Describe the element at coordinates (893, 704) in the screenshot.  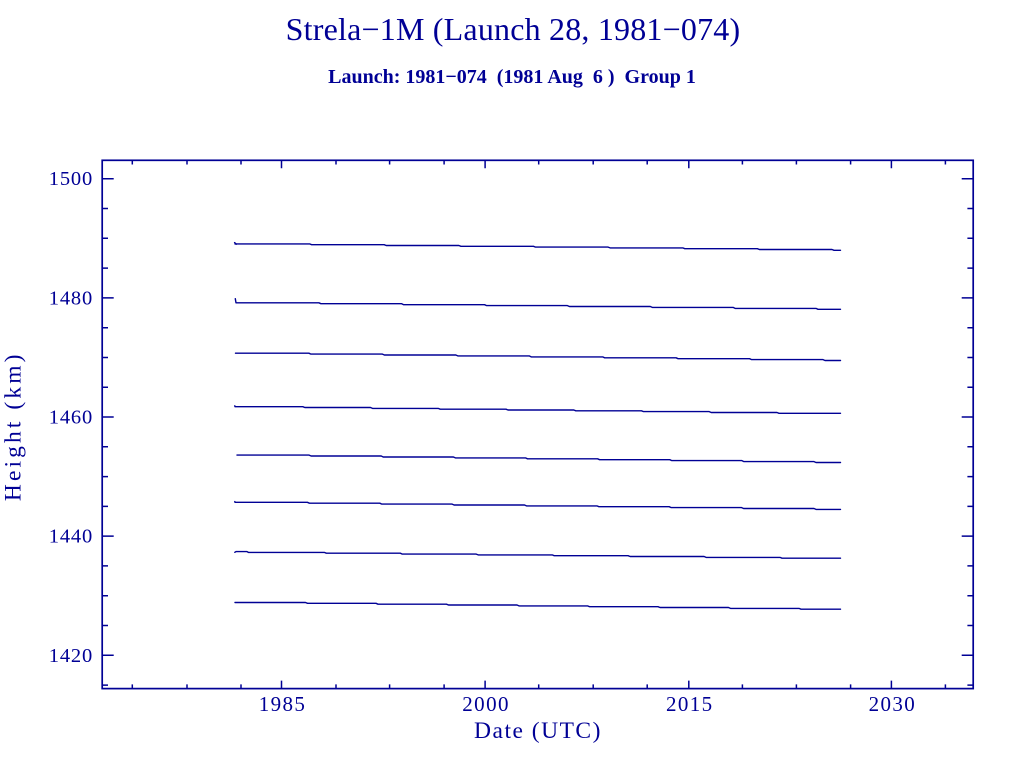
I see `svg-text: 2030` at that location.